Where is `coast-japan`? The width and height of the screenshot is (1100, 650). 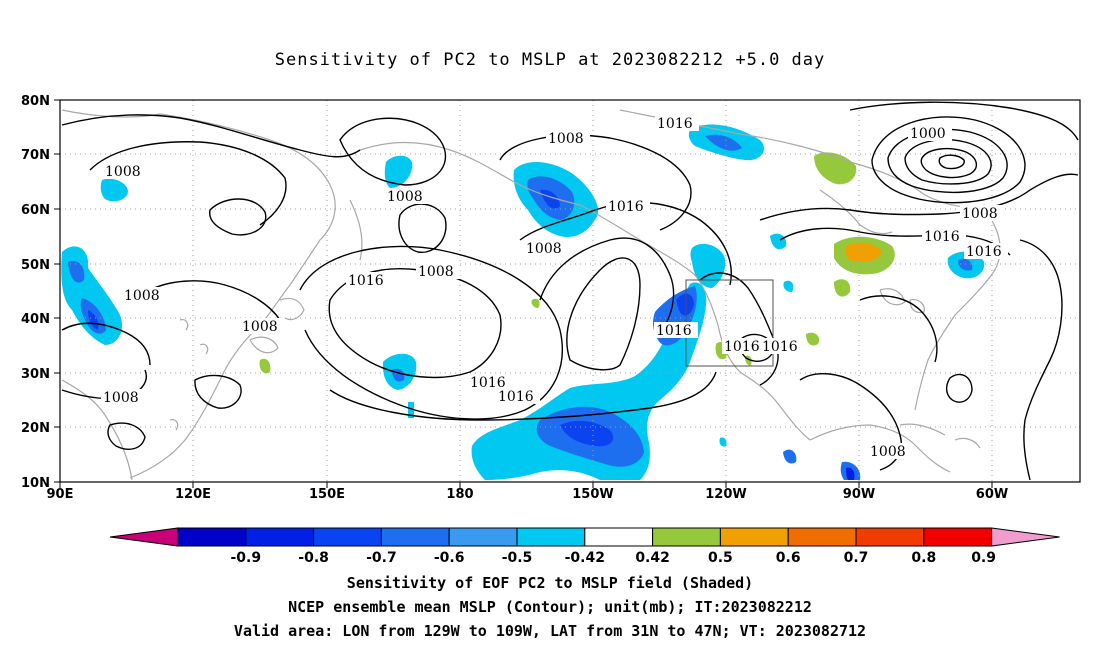
coast-japan is located at coordinates (277, 325).